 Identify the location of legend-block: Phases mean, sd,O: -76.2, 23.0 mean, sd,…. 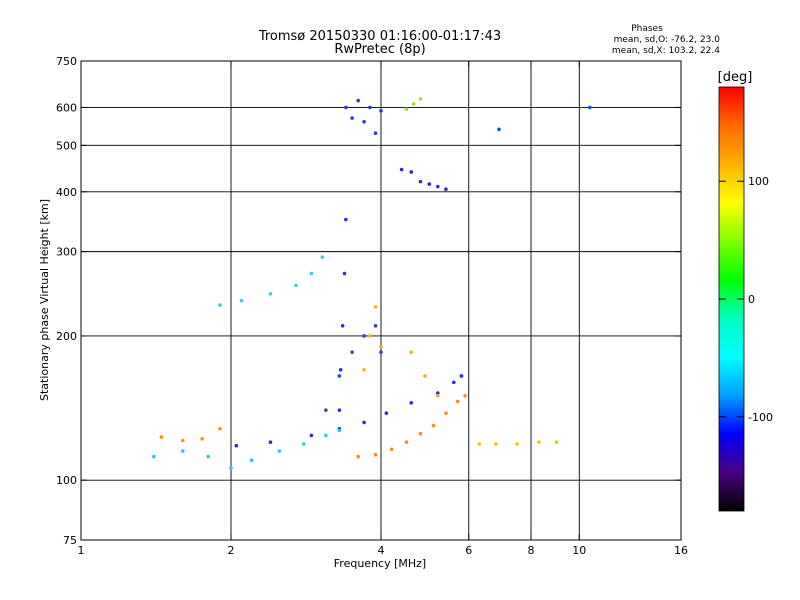
(666, 40).